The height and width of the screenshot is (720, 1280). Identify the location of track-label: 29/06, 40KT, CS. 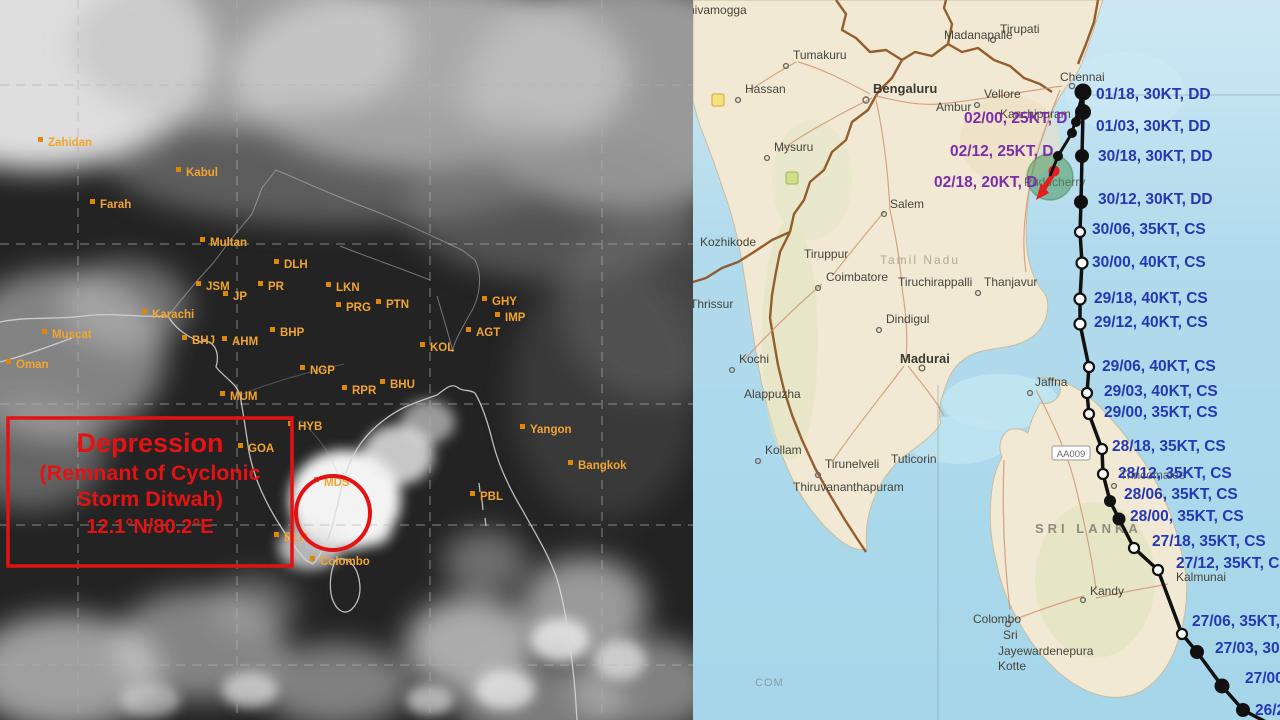
(1159, 366).